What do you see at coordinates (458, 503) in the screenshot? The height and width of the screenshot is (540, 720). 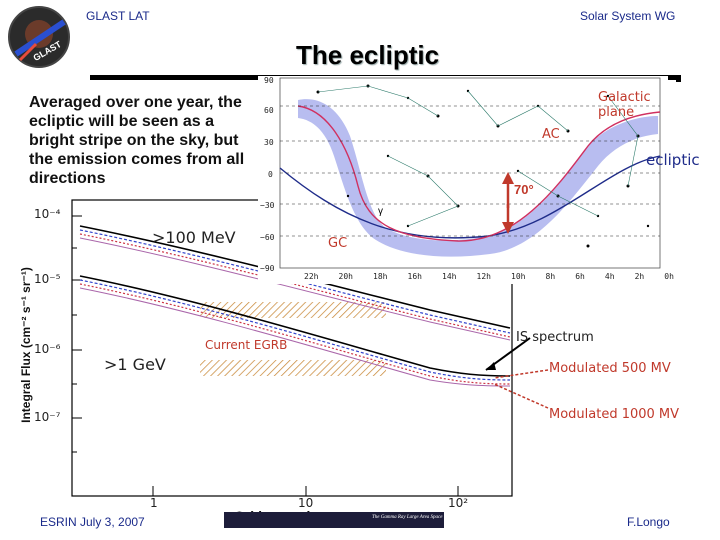 I see `xtick-100: 10²` at bounding box center [458, 503].